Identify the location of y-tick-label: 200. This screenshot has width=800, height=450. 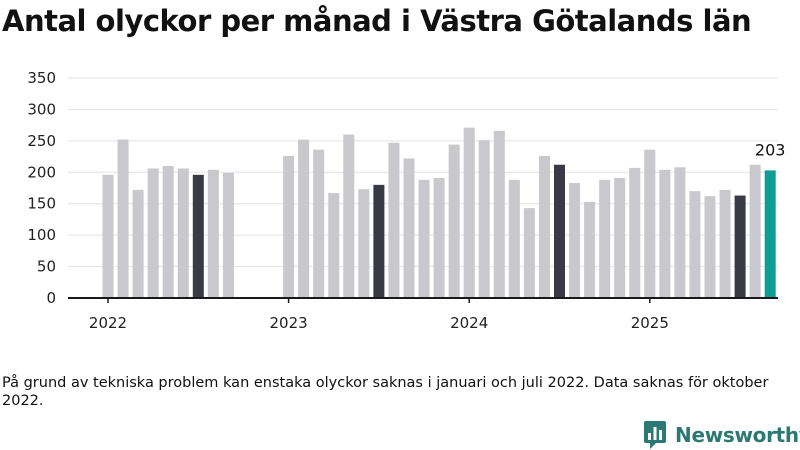
(41, 172).